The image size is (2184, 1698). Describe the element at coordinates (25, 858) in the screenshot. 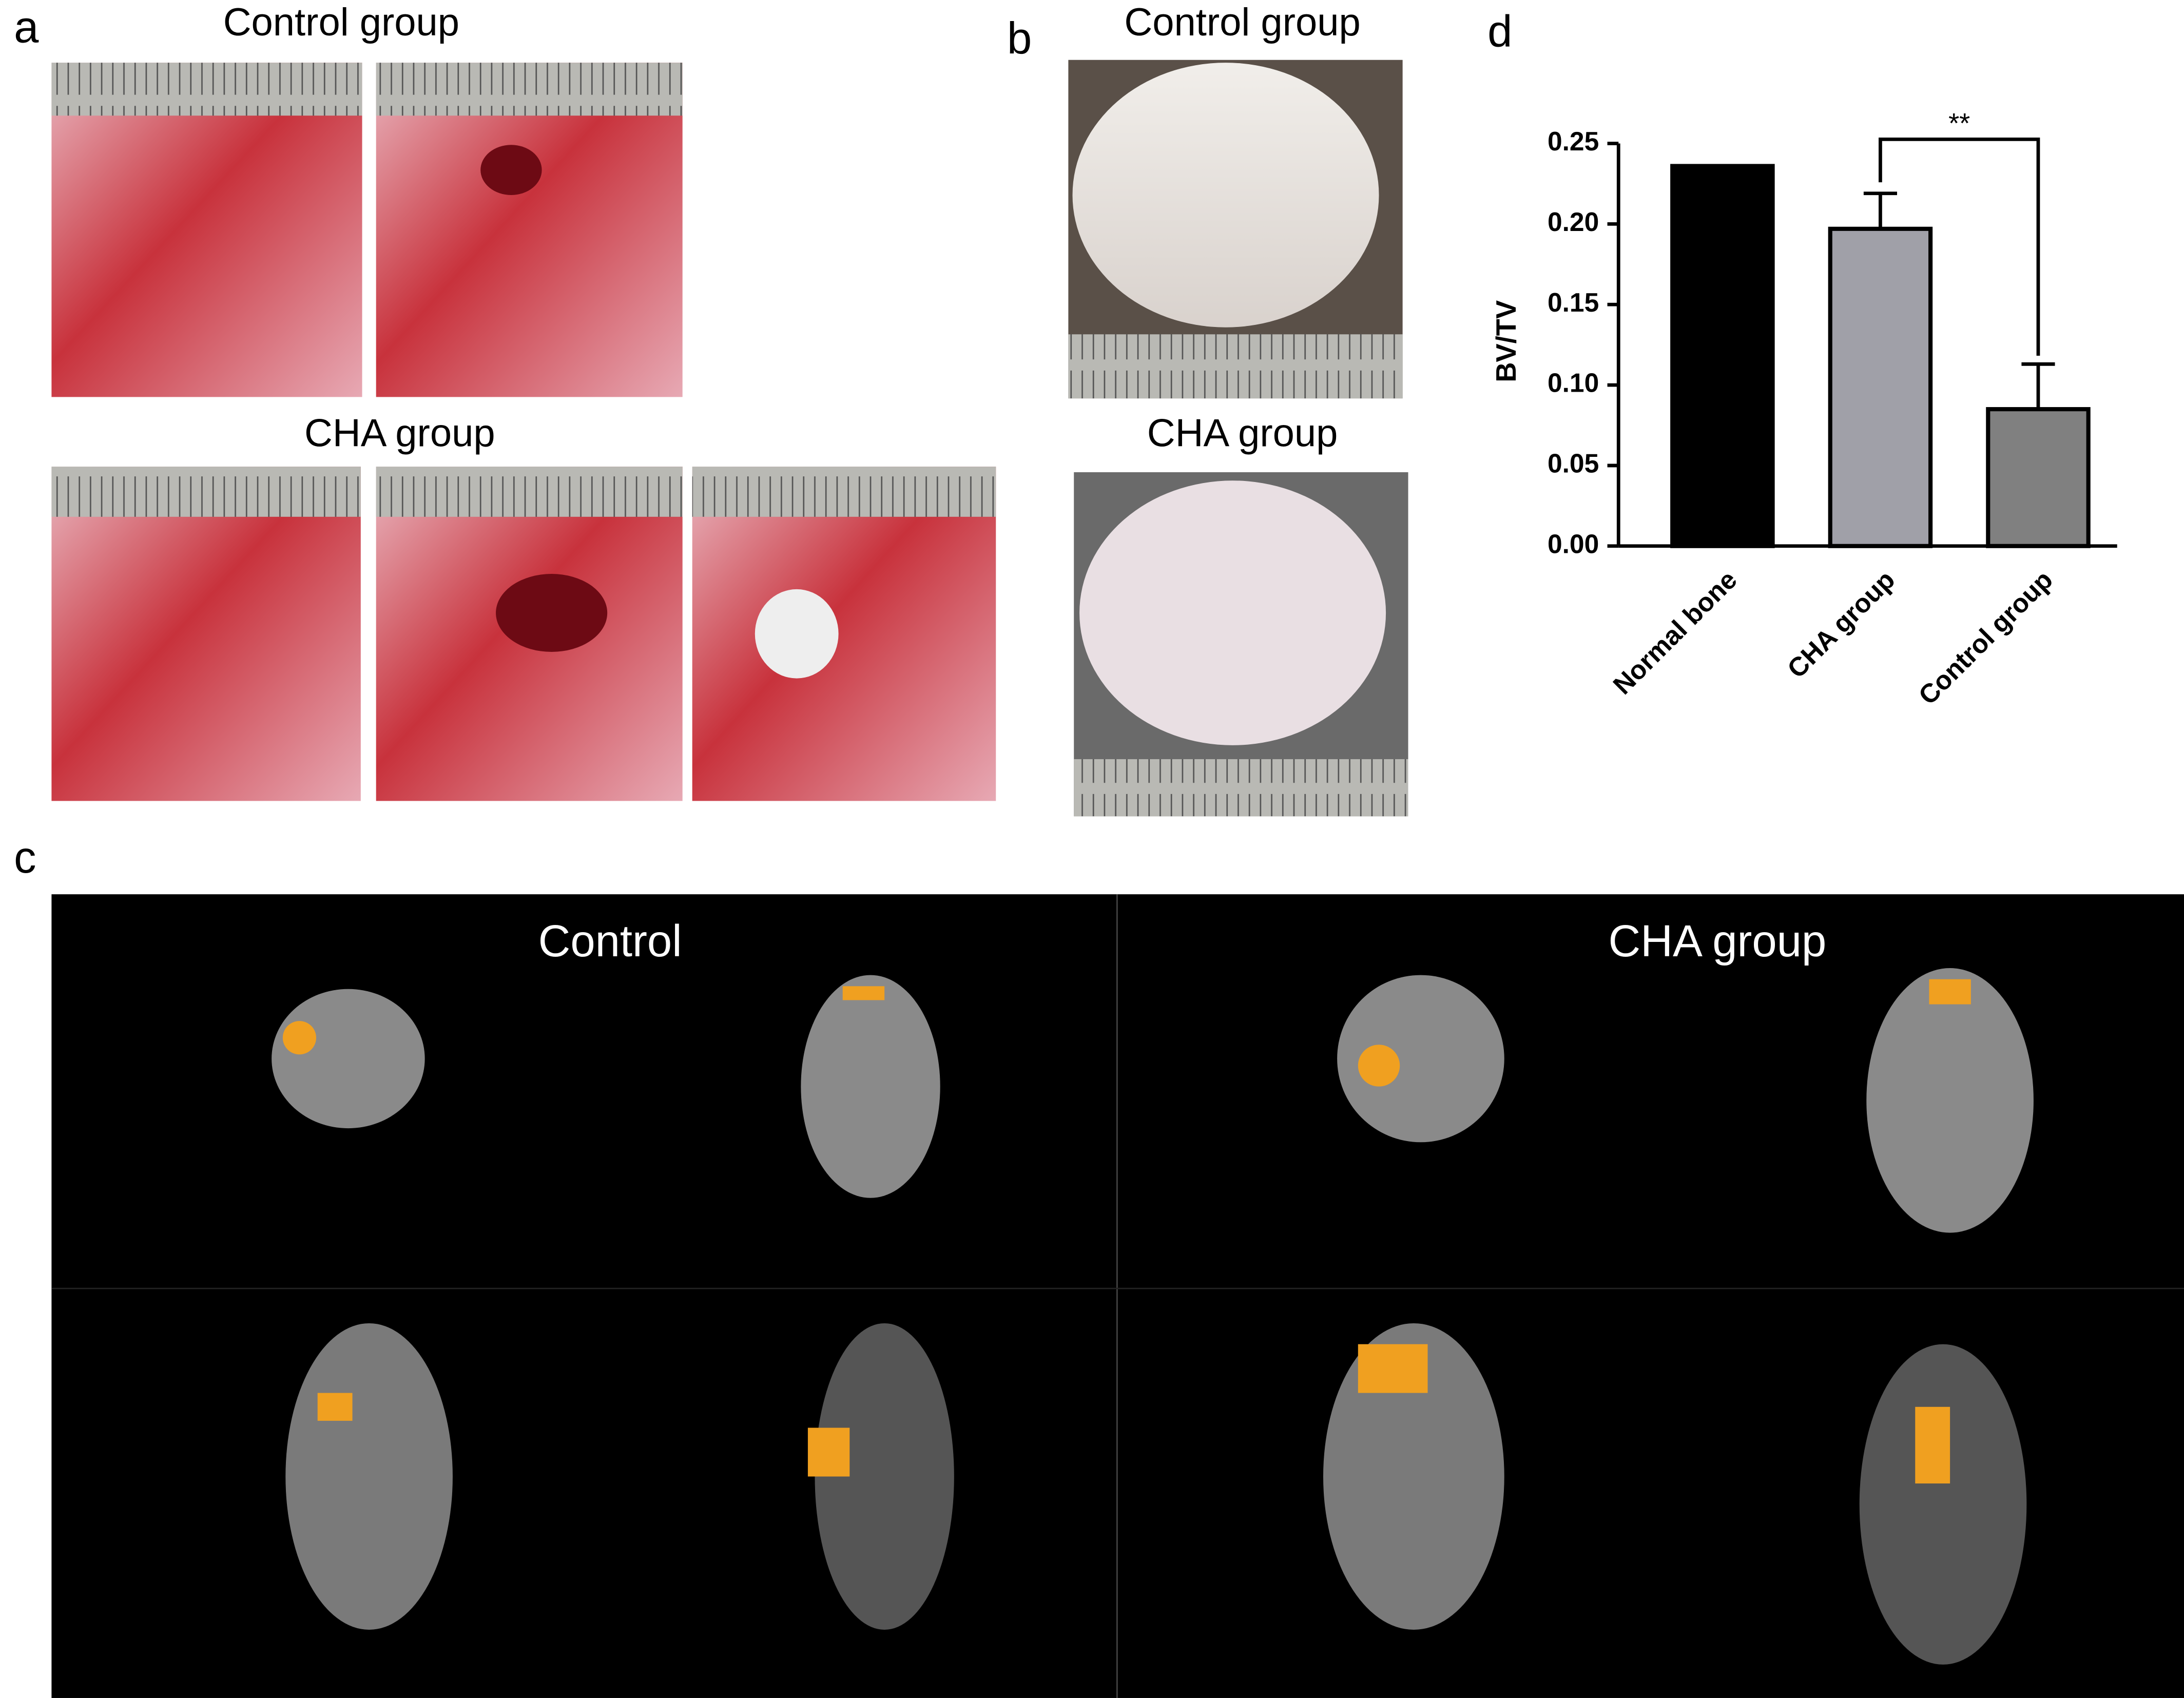

I see `panel-label: c` at that location.